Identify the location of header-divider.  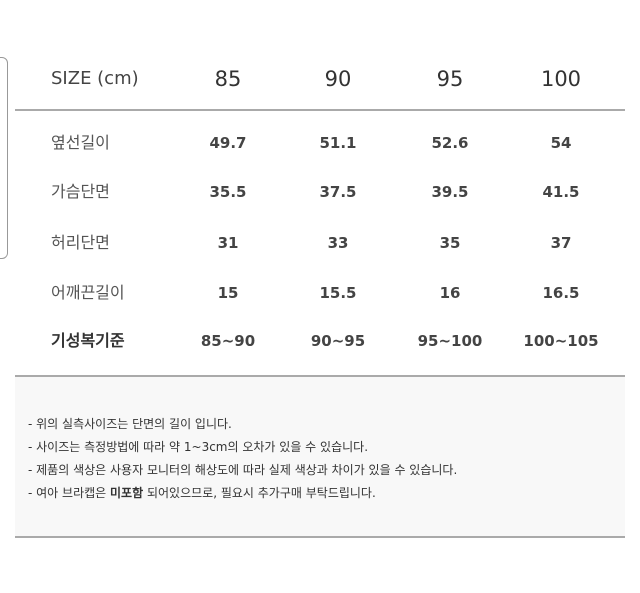
(320, 110).